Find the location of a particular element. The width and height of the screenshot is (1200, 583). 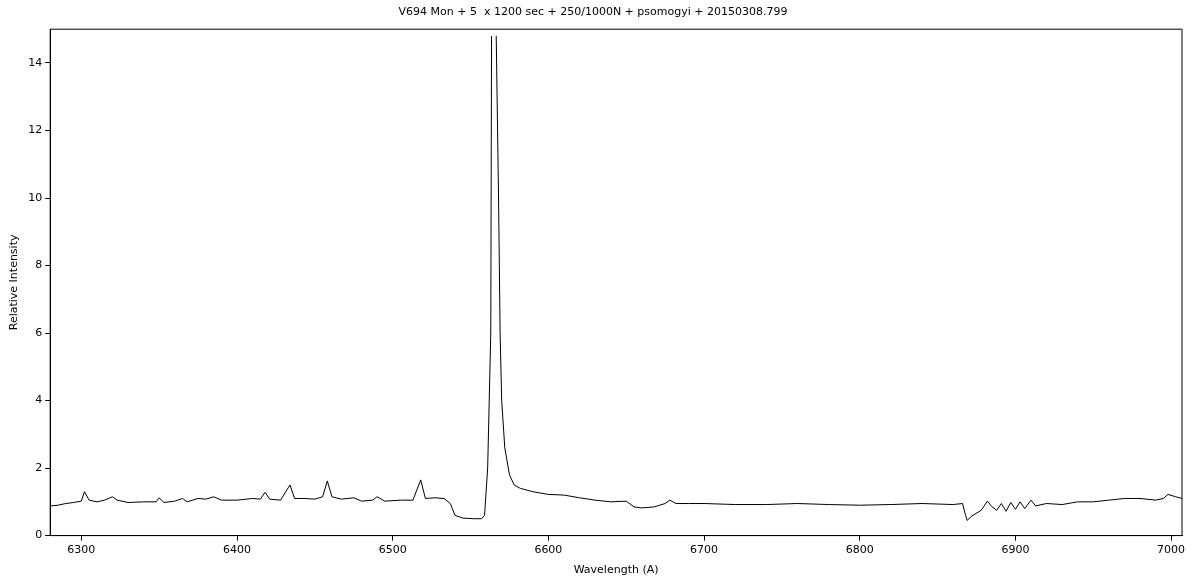

y-tick-label: 6 is located at coordinates (39, 332).